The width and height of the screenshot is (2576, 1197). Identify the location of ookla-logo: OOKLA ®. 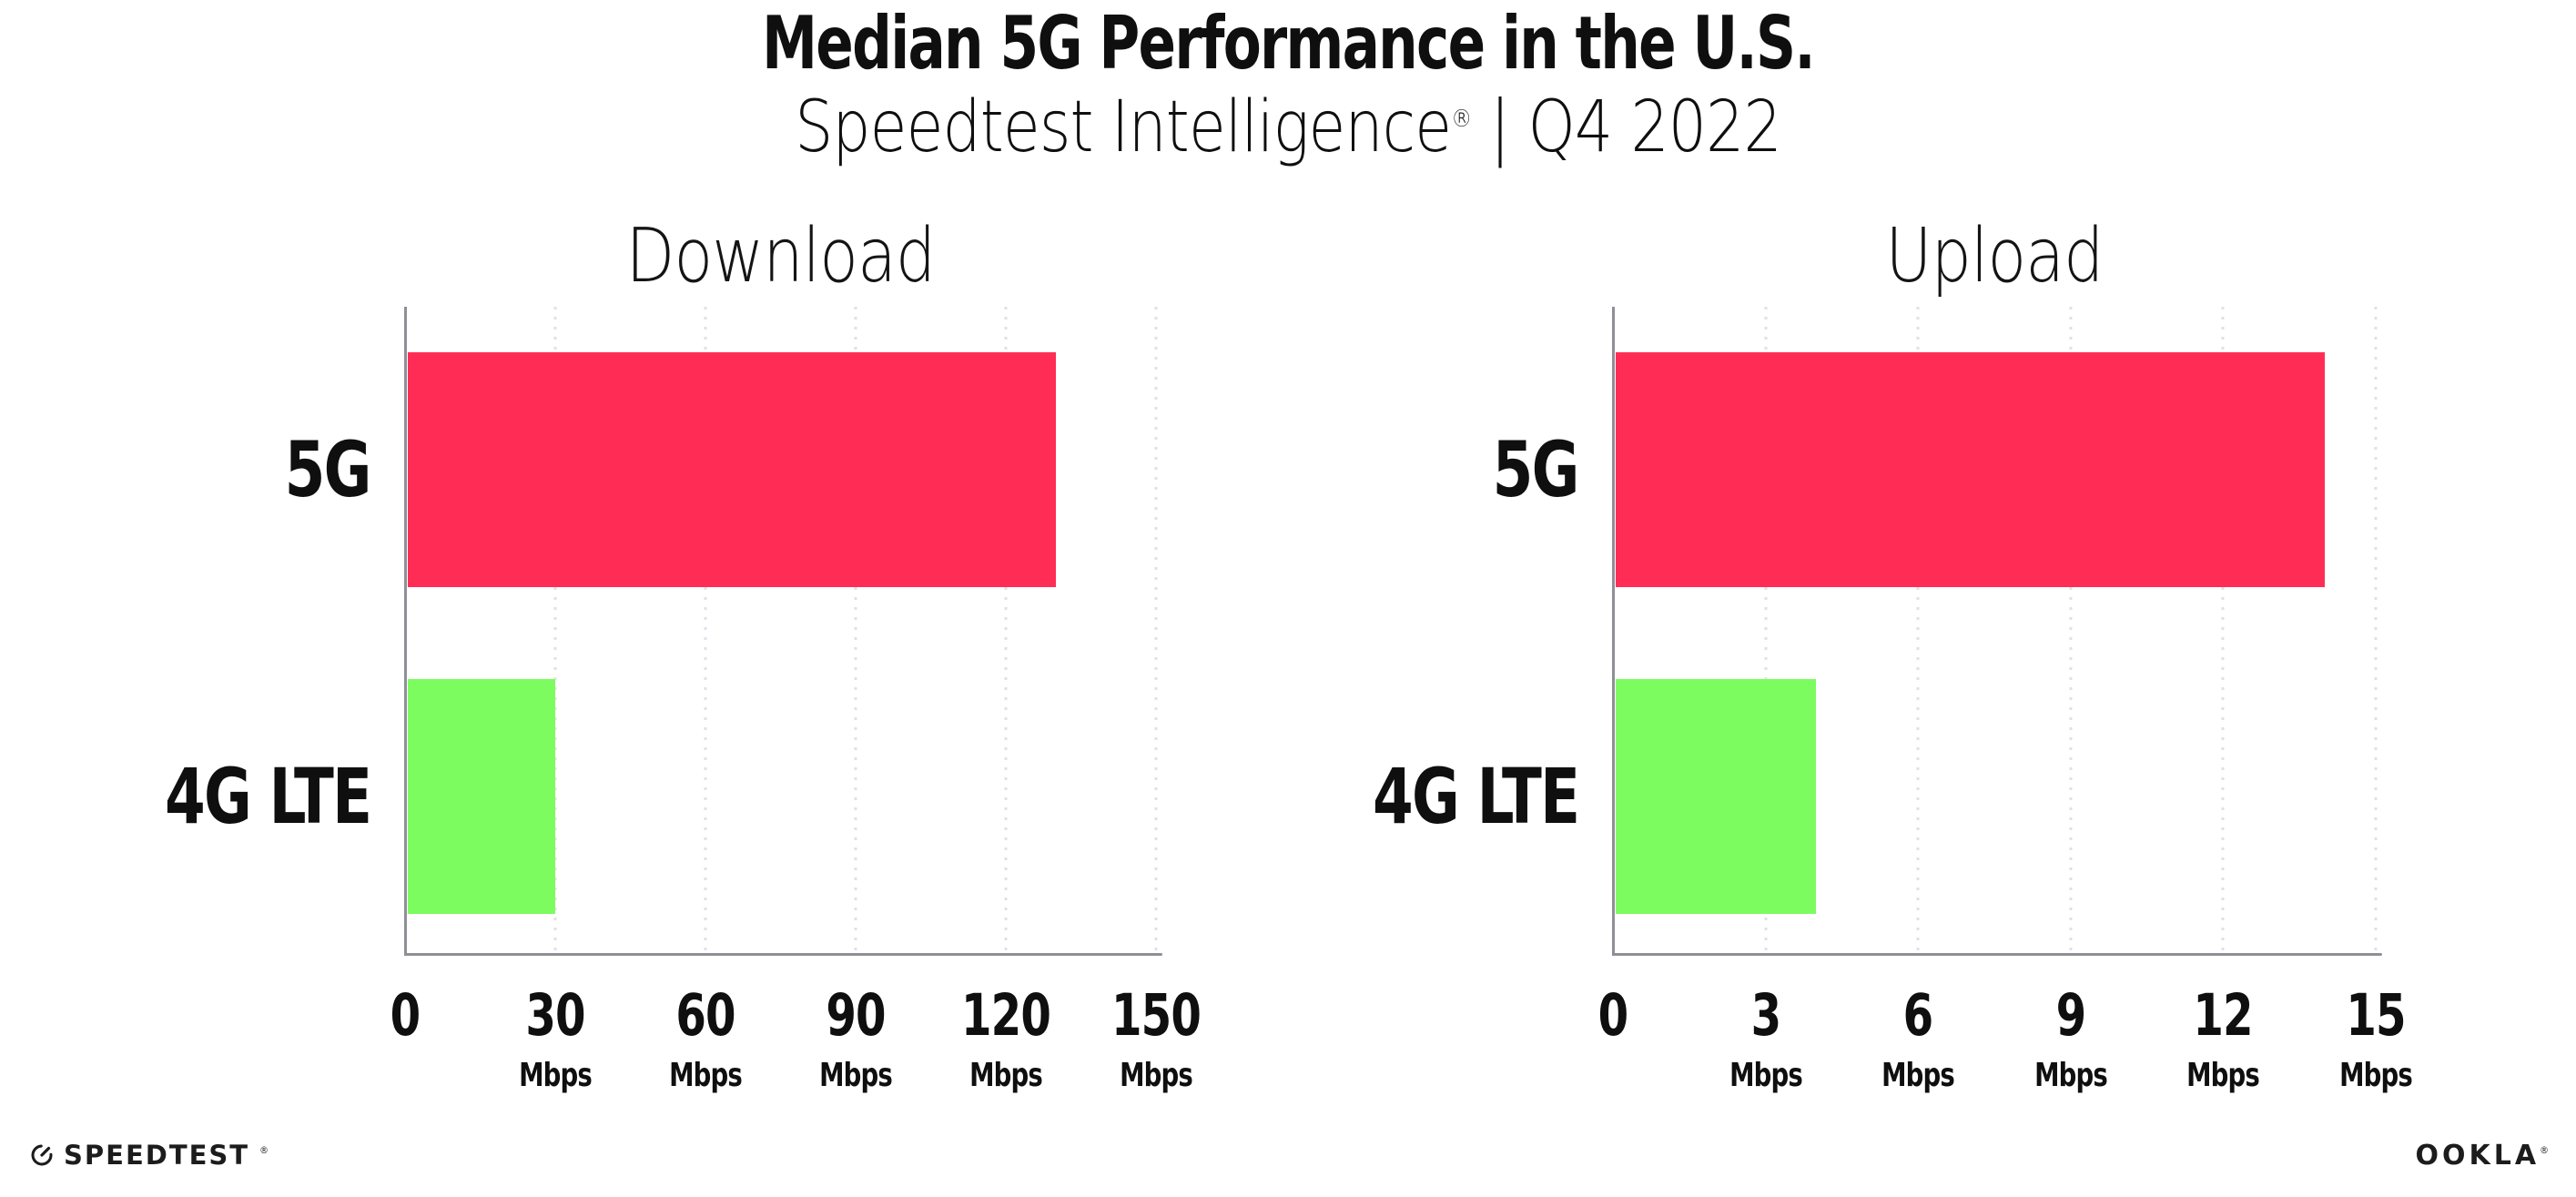
(2483, 1156).